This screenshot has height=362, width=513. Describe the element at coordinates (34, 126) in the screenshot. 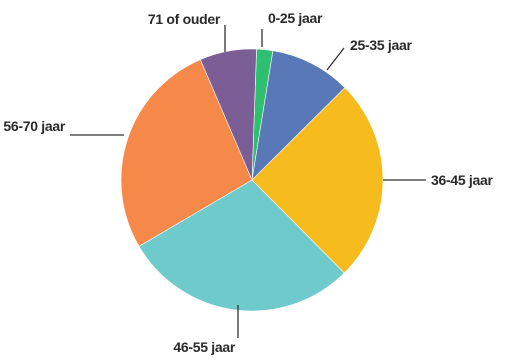

I see `slice-label-56-70-jaar: 56-70 jaar` at that location.